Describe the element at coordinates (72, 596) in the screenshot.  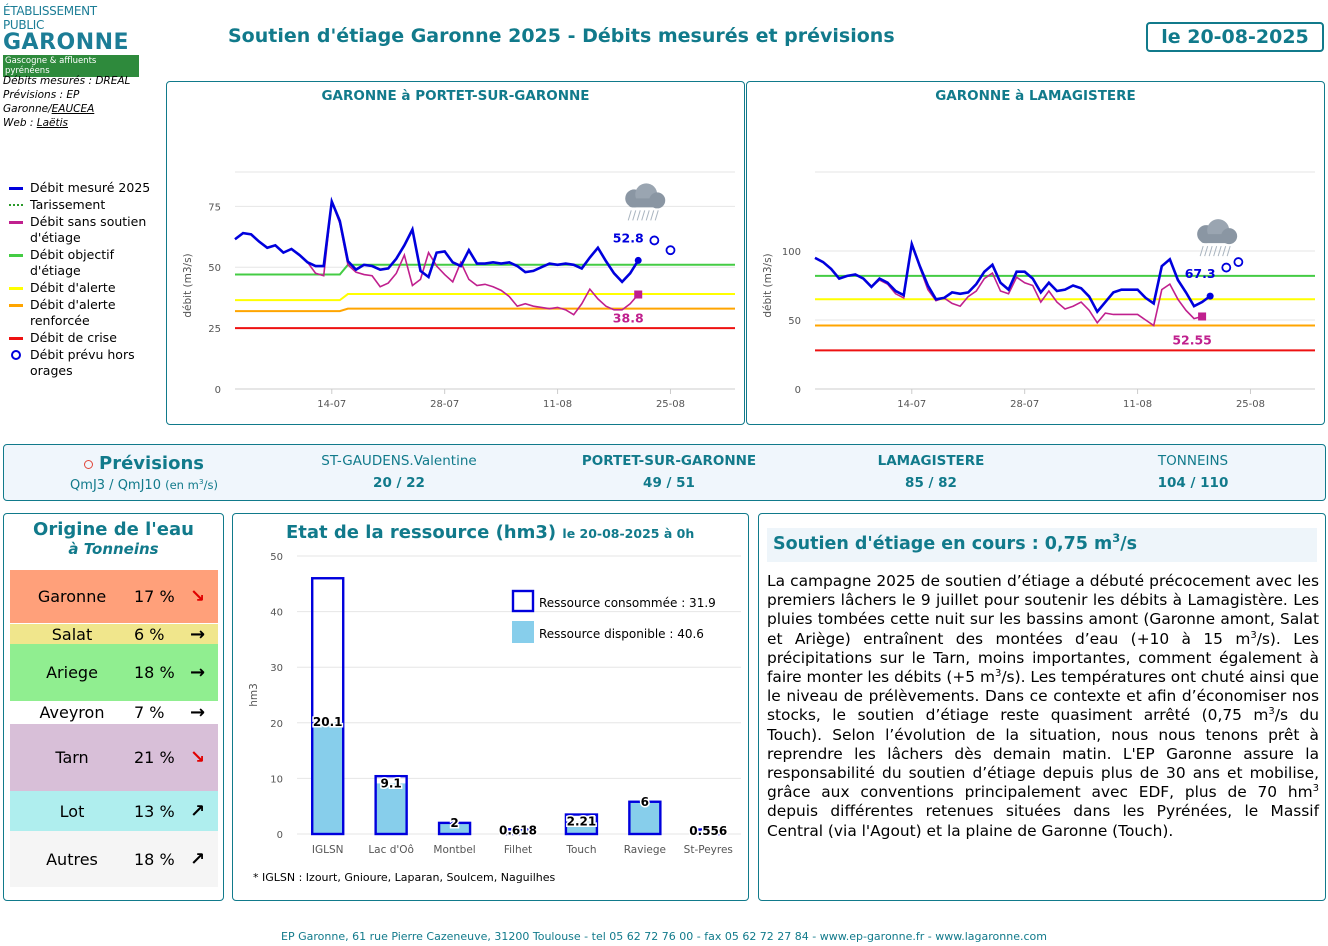
I see `origine-name: Garonne` at that location.